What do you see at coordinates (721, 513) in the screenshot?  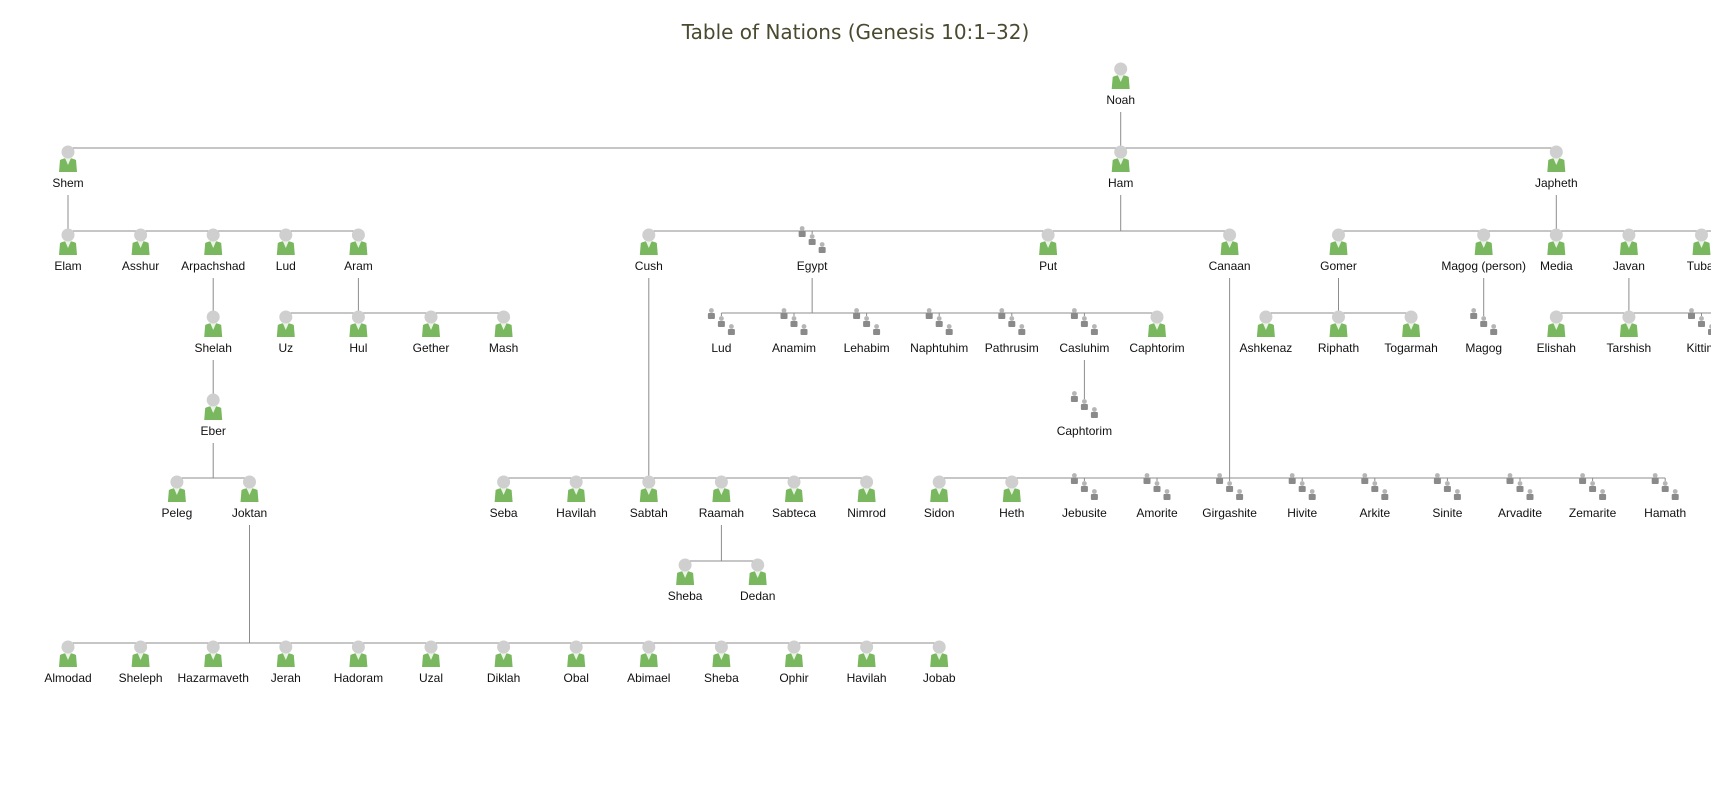 I see `node-label: Raamah` at bounding box center [721, 513].